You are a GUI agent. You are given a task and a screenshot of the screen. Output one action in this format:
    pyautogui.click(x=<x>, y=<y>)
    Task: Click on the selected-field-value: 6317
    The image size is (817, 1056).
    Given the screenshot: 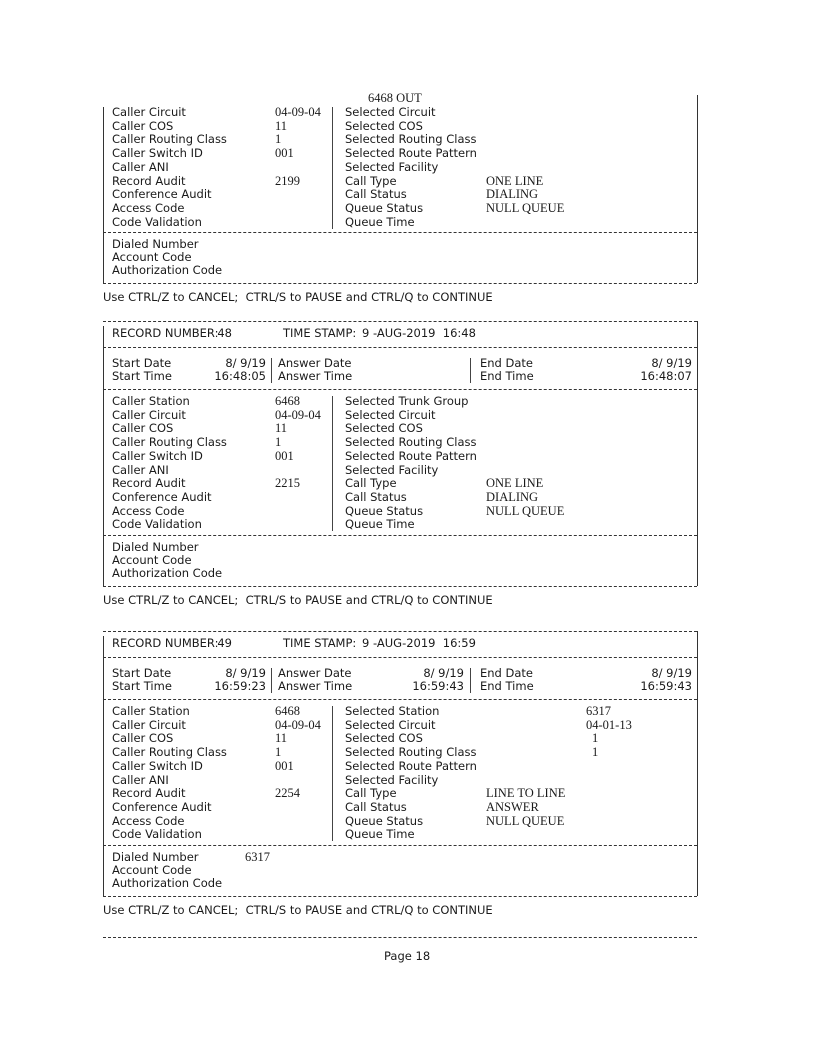 What is the action you would take?
    pyautogui.click(x=598, y=711)
    